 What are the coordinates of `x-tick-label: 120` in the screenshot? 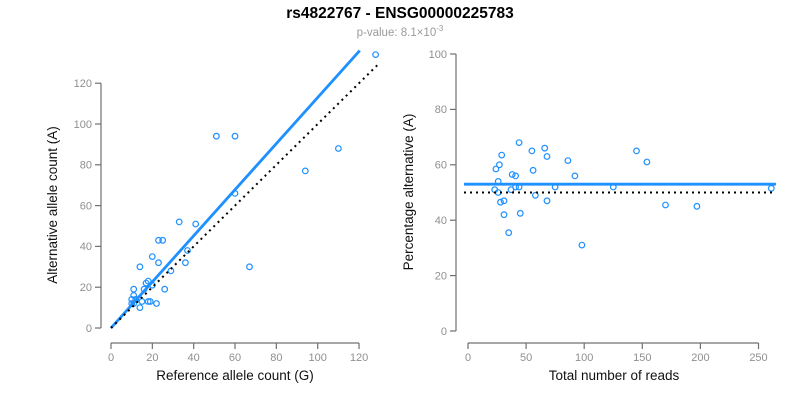 It's located at (359, 358).